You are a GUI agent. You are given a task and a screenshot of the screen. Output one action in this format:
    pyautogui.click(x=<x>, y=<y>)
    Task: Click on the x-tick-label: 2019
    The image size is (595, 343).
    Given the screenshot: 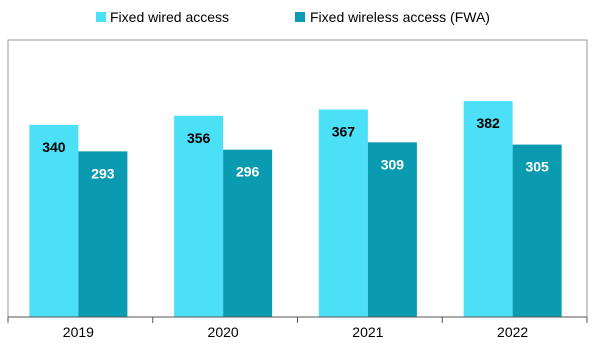 What is the action you would take?
    pyautogui.click(x=78, y=332)
    